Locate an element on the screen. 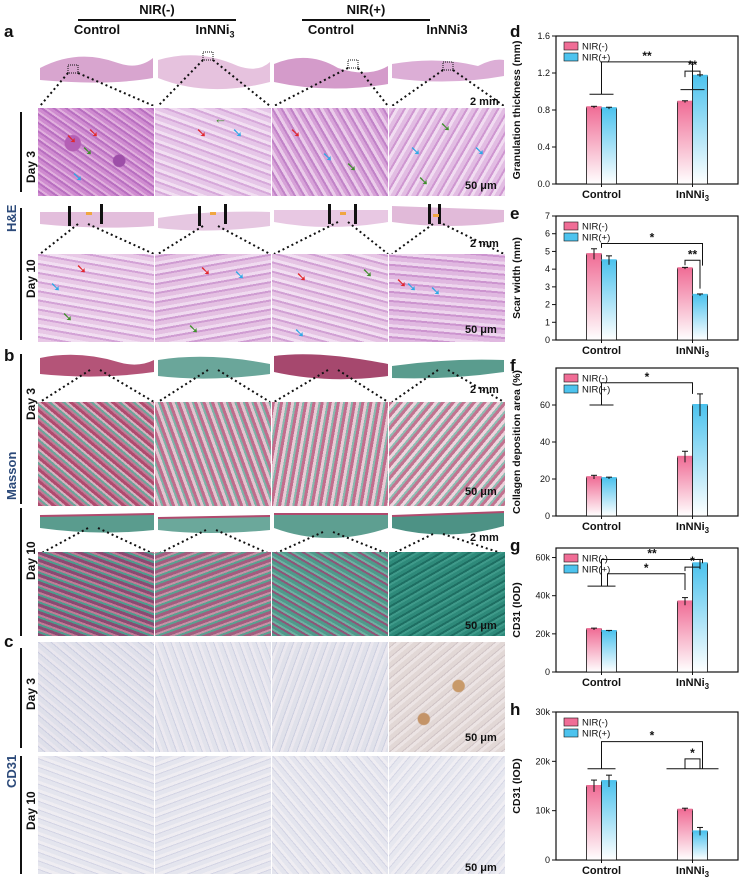 This screenshot has height=881, width=747. he-day10-innni3-micrograph is located at coordinates (213, 298).